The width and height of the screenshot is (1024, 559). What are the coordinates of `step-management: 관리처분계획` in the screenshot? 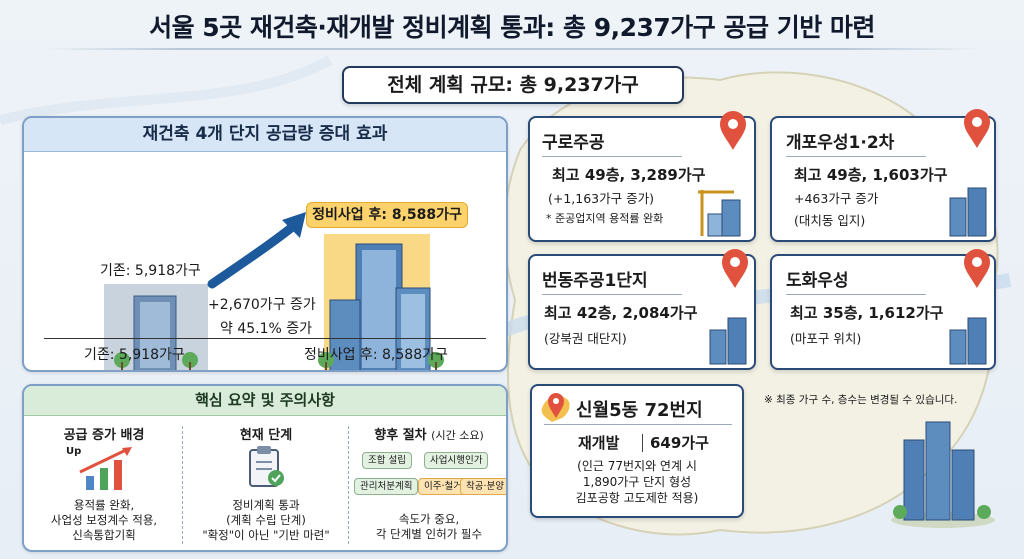 It's located at (386, 486).